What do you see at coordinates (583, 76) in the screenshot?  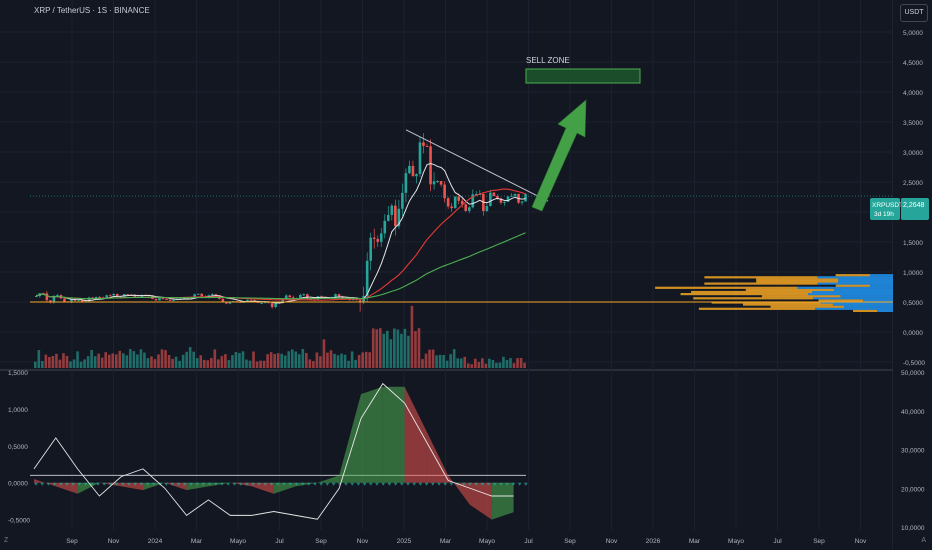 I see `sell-zone-box` at bounding box center [583, 76].